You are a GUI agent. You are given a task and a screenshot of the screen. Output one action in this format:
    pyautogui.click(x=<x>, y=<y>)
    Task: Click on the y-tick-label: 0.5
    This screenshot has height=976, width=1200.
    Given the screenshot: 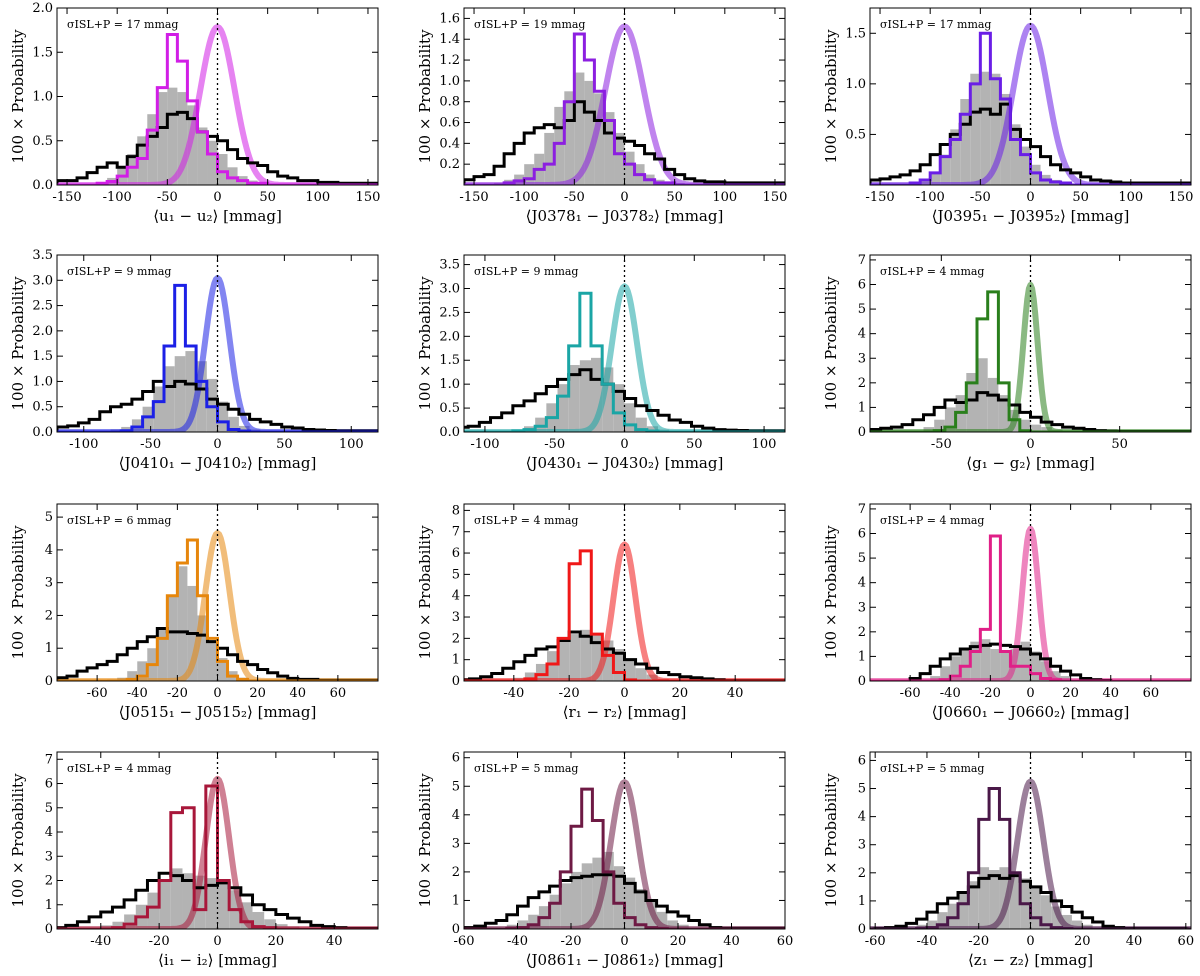 What is the action you would take?
    pyautogui.click(x=855, y=134)
    